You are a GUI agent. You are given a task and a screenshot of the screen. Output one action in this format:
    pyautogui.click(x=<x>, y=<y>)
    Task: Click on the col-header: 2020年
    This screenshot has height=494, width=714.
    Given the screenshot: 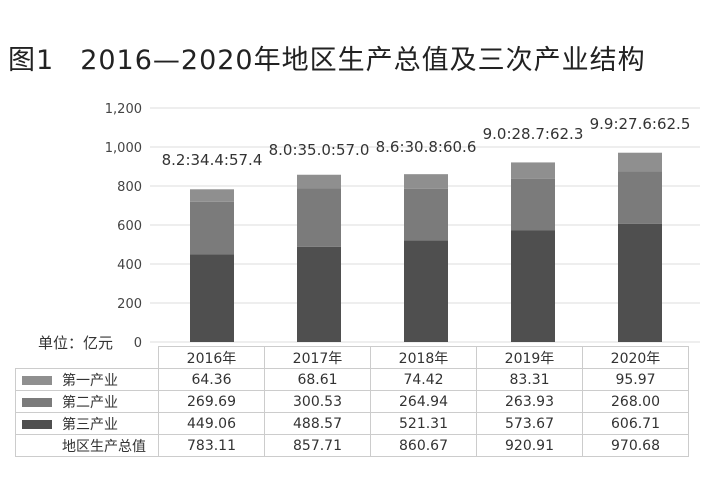 What is the action you would take?
    pyautogui.click(x=635, y=357)
    